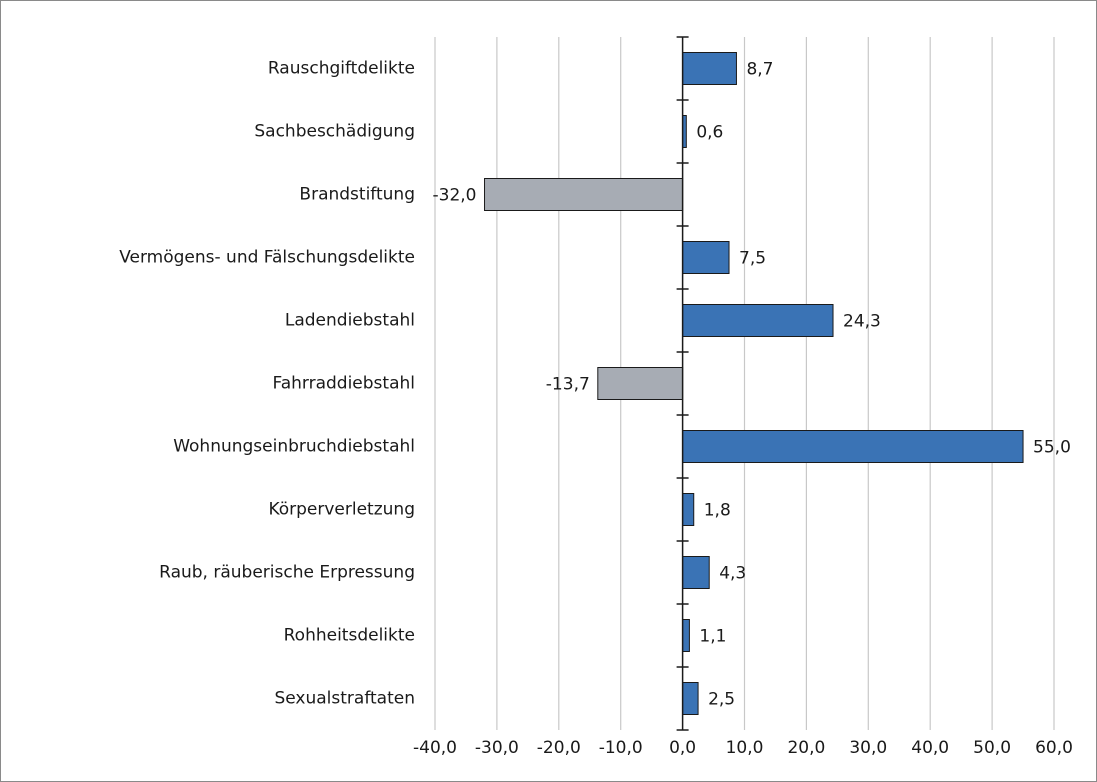 This screenshot has height=782, width=1097. What do you see at coordinates (682, 748) in the screenshot?
I see `x-tick-label: 0,0` at bounding box center [682, 748].